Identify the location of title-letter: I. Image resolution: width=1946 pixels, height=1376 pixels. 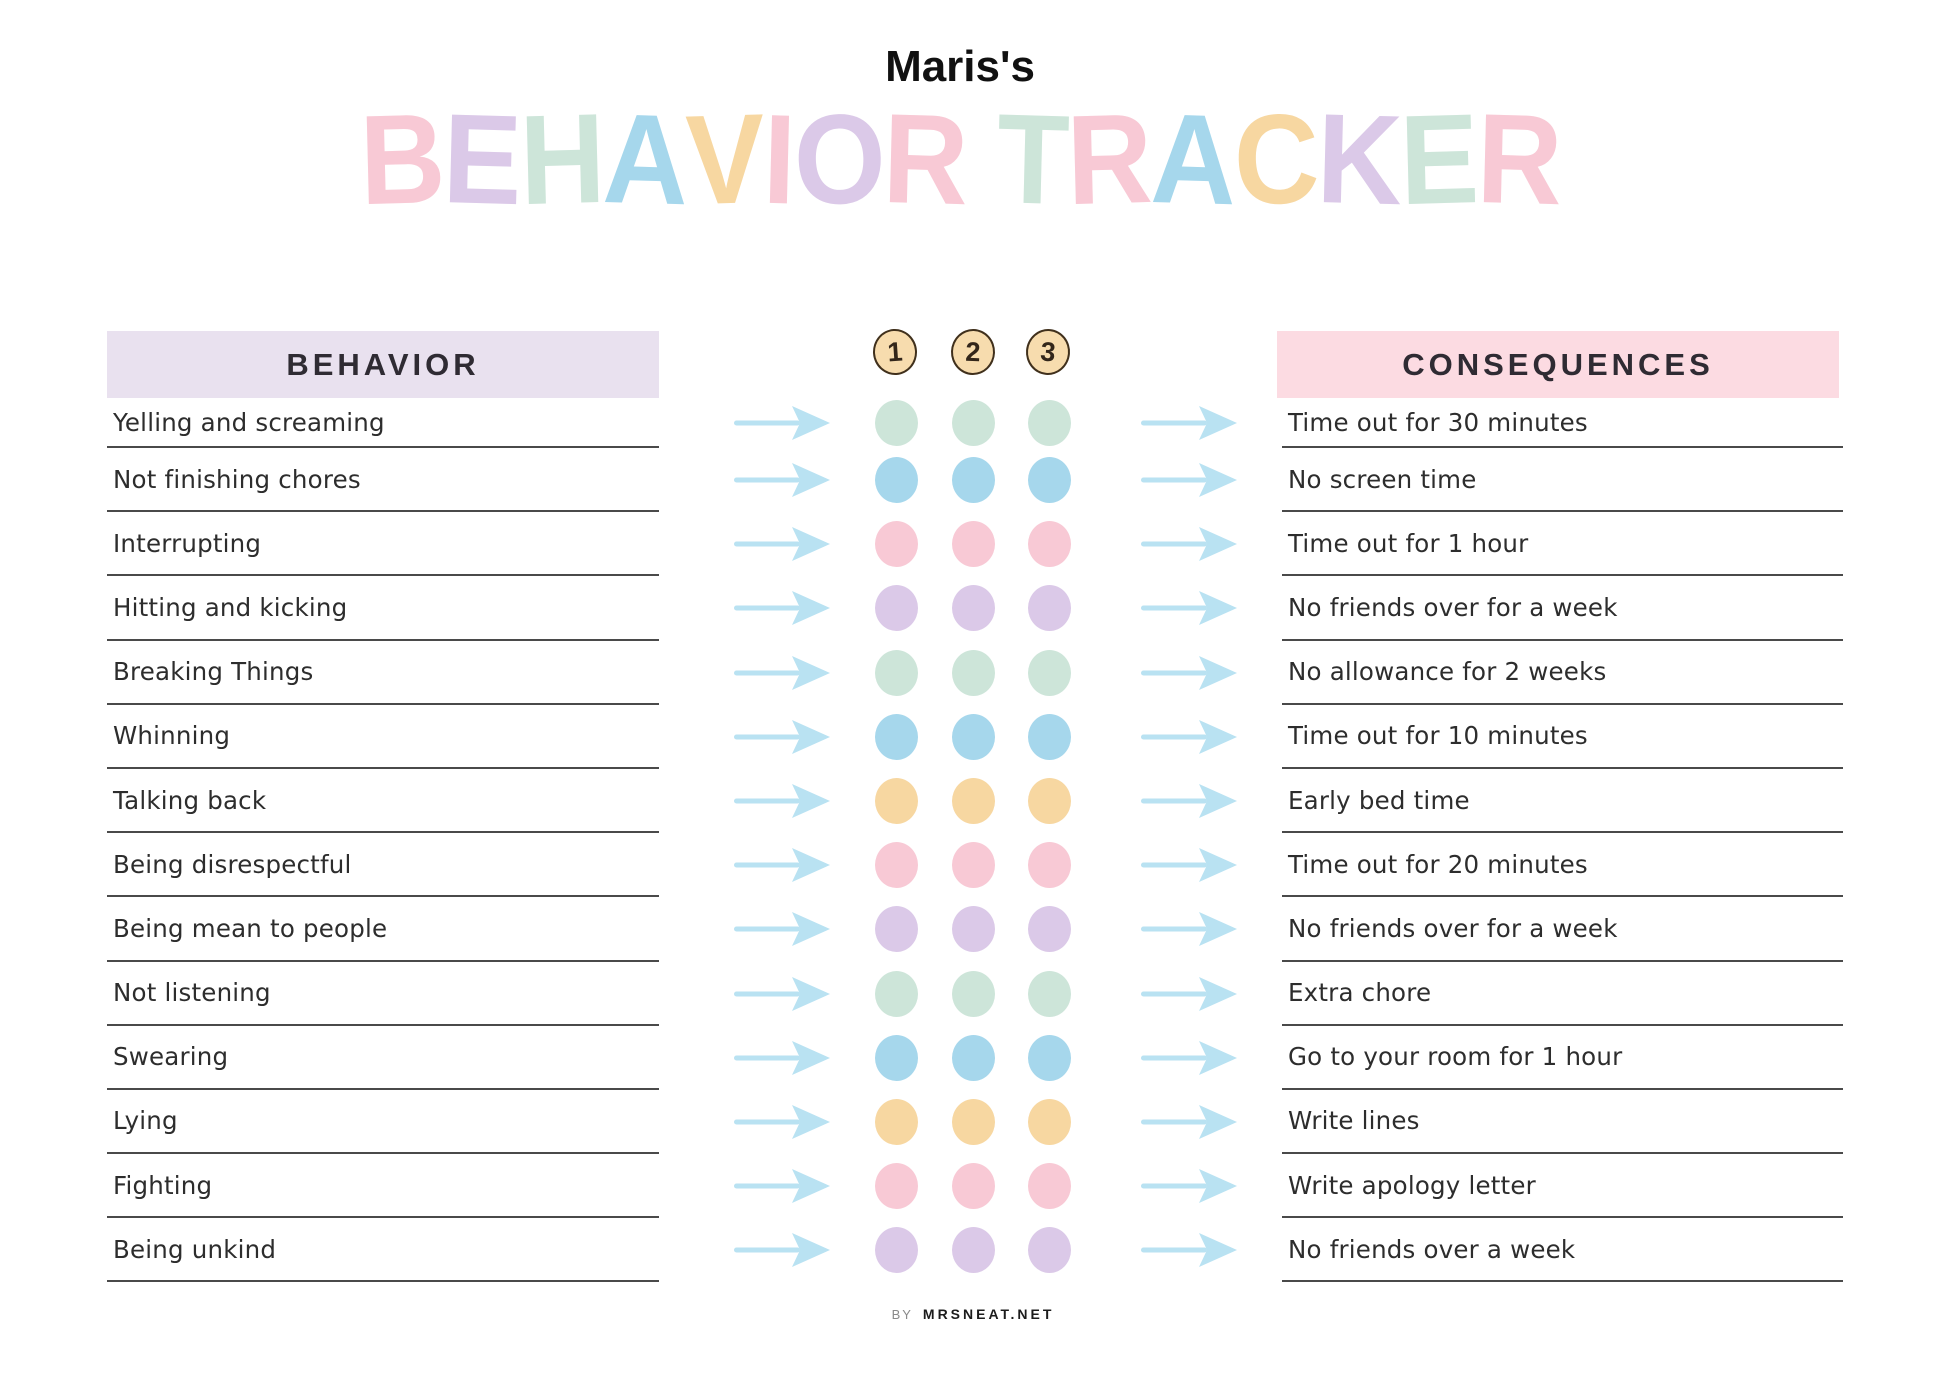
(778, 160).